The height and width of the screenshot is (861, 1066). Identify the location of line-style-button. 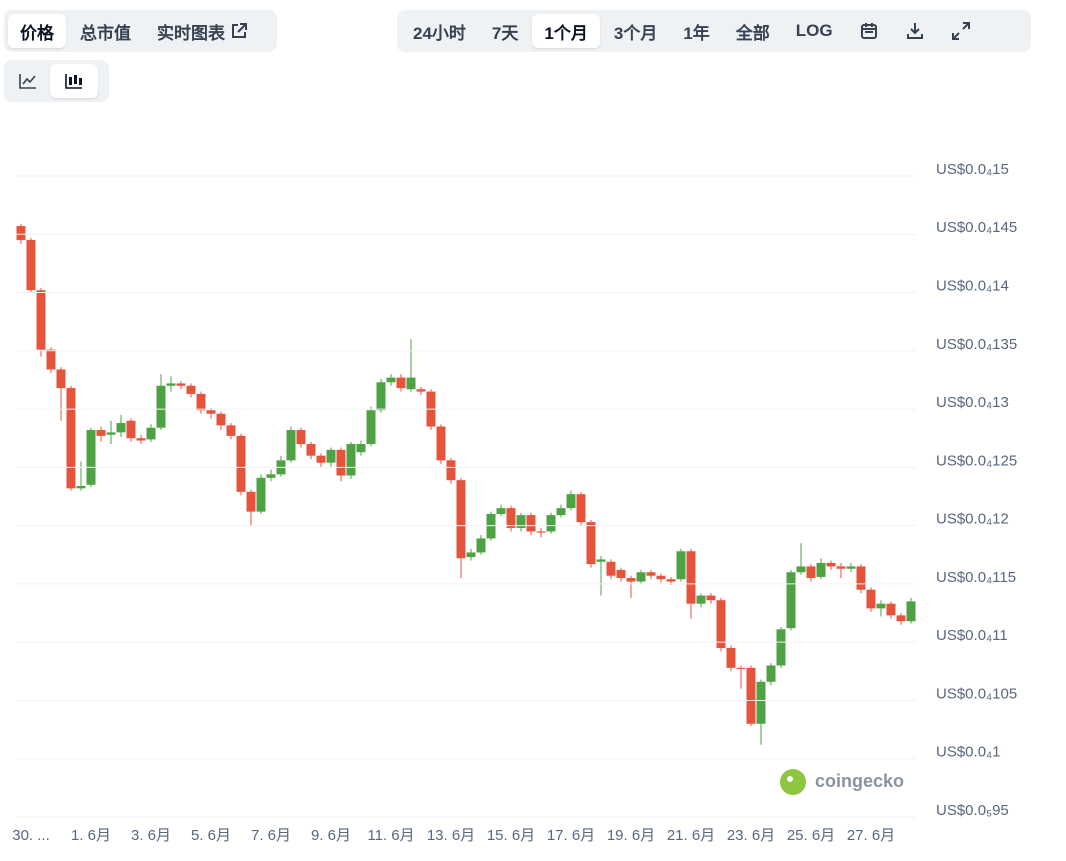
(28, 81).